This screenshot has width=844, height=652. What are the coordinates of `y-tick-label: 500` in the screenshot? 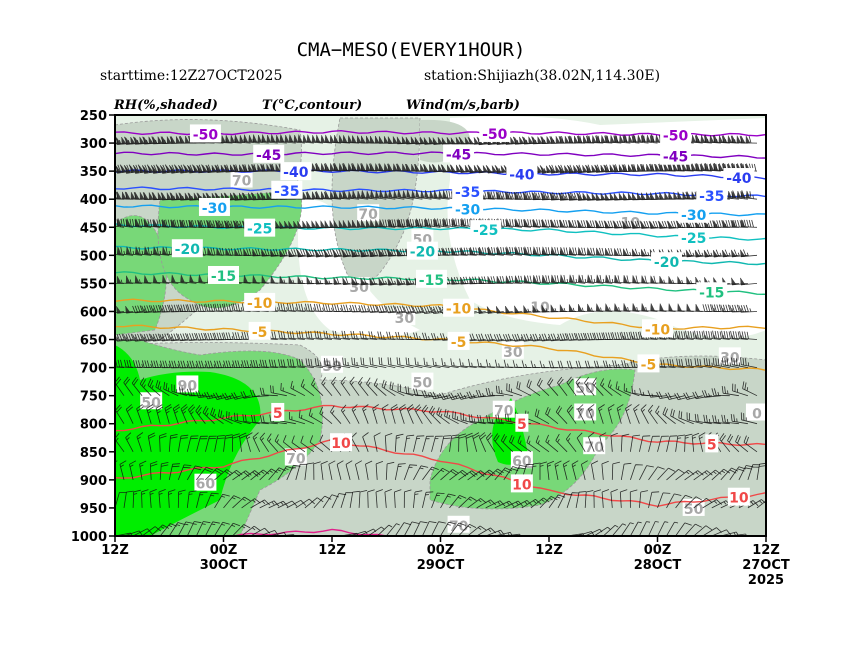 It's located at (93, 256).